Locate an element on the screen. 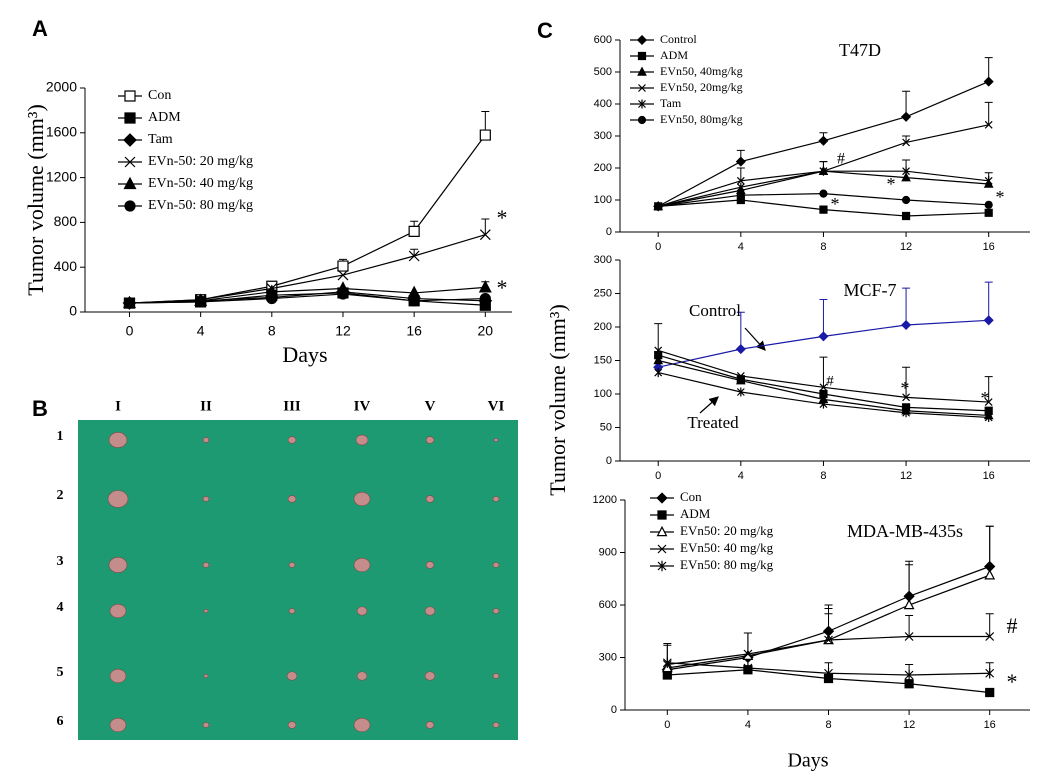 This screenshot has width=1050, height=778. column-label: III is located at coordinates (292, 406).